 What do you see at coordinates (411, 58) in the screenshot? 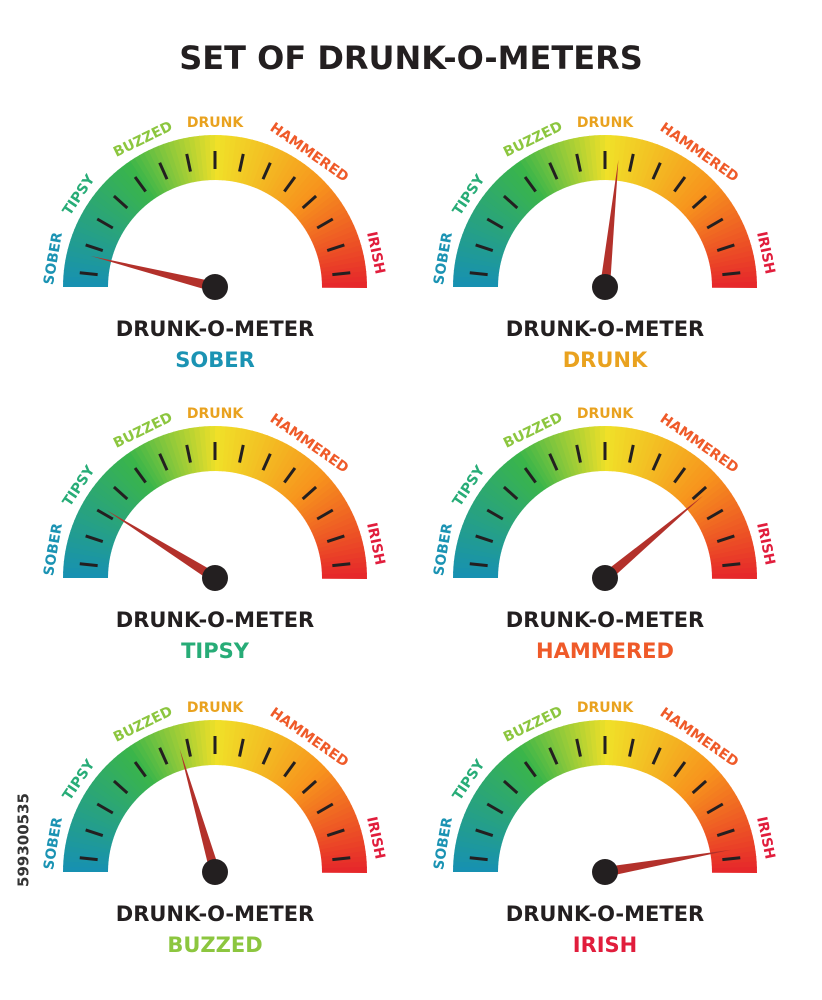
I see `title: SET OF DRUNK-O-METERS` at bounding box center [411, 58].